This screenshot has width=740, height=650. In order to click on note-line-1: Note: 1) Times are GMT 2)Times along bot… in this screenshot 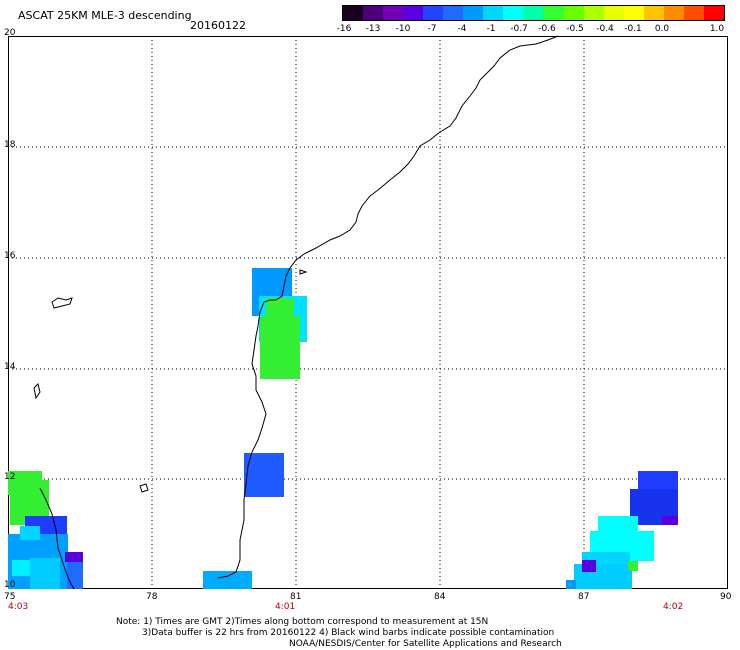, I will do `click(302, 622)`.